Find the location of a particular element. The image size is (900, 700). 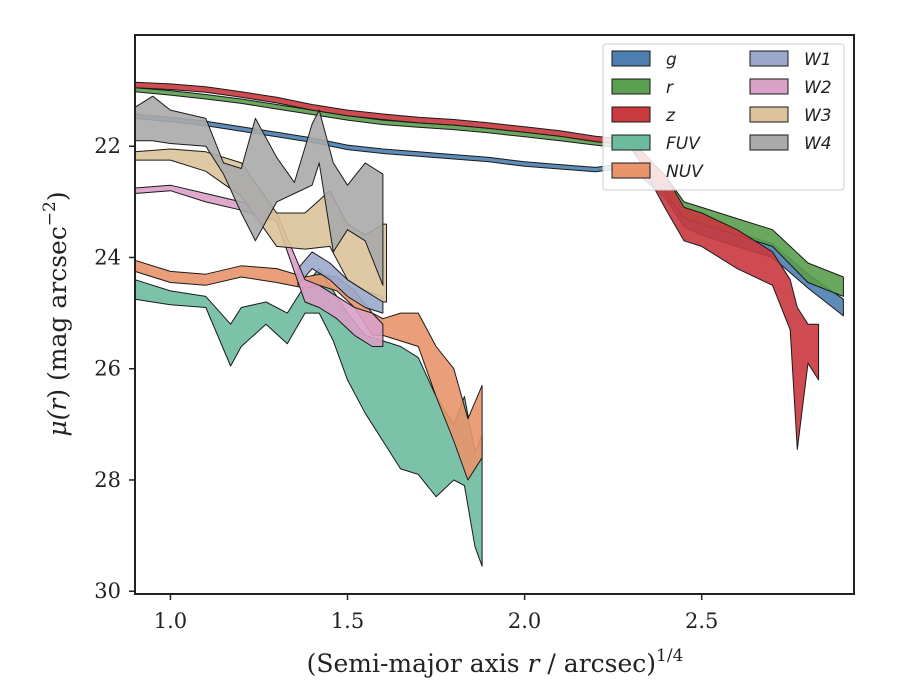

band-nuv is located at coordinates (308, 370).